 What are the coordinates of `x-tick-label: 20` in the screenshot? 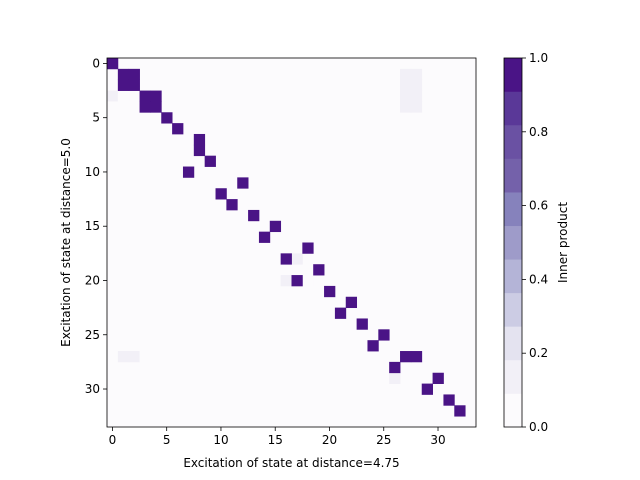 It's located at (329, 440).